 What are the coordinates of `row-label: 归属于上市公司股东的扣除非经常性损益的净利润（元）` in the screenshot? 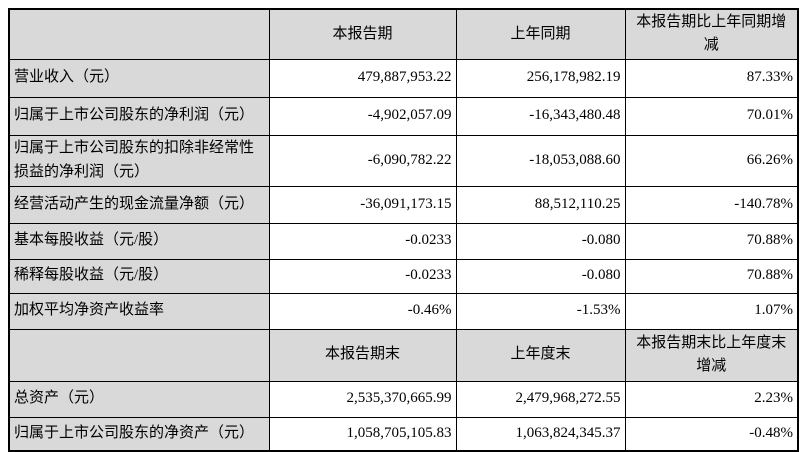 It's located at (139, 160).